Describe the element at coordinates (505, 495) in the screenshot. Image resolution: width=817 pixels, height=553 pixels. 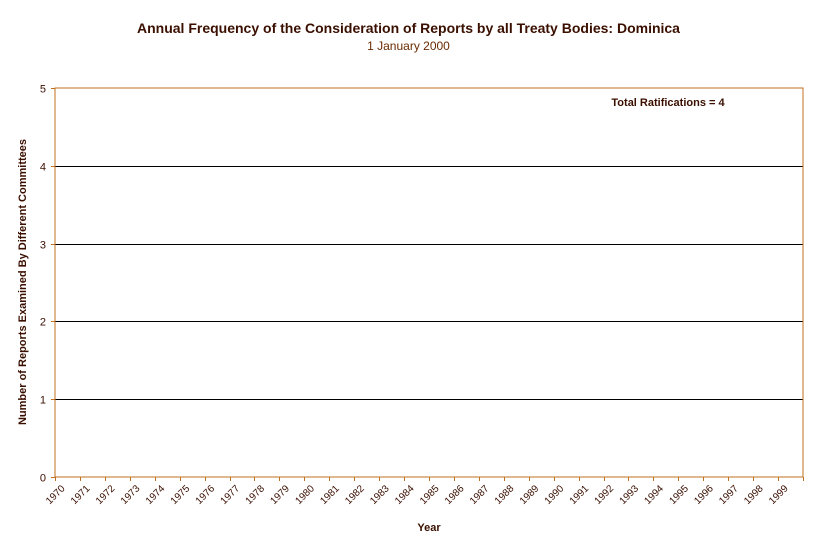
I see `x-tick-label: 1988` at that location.